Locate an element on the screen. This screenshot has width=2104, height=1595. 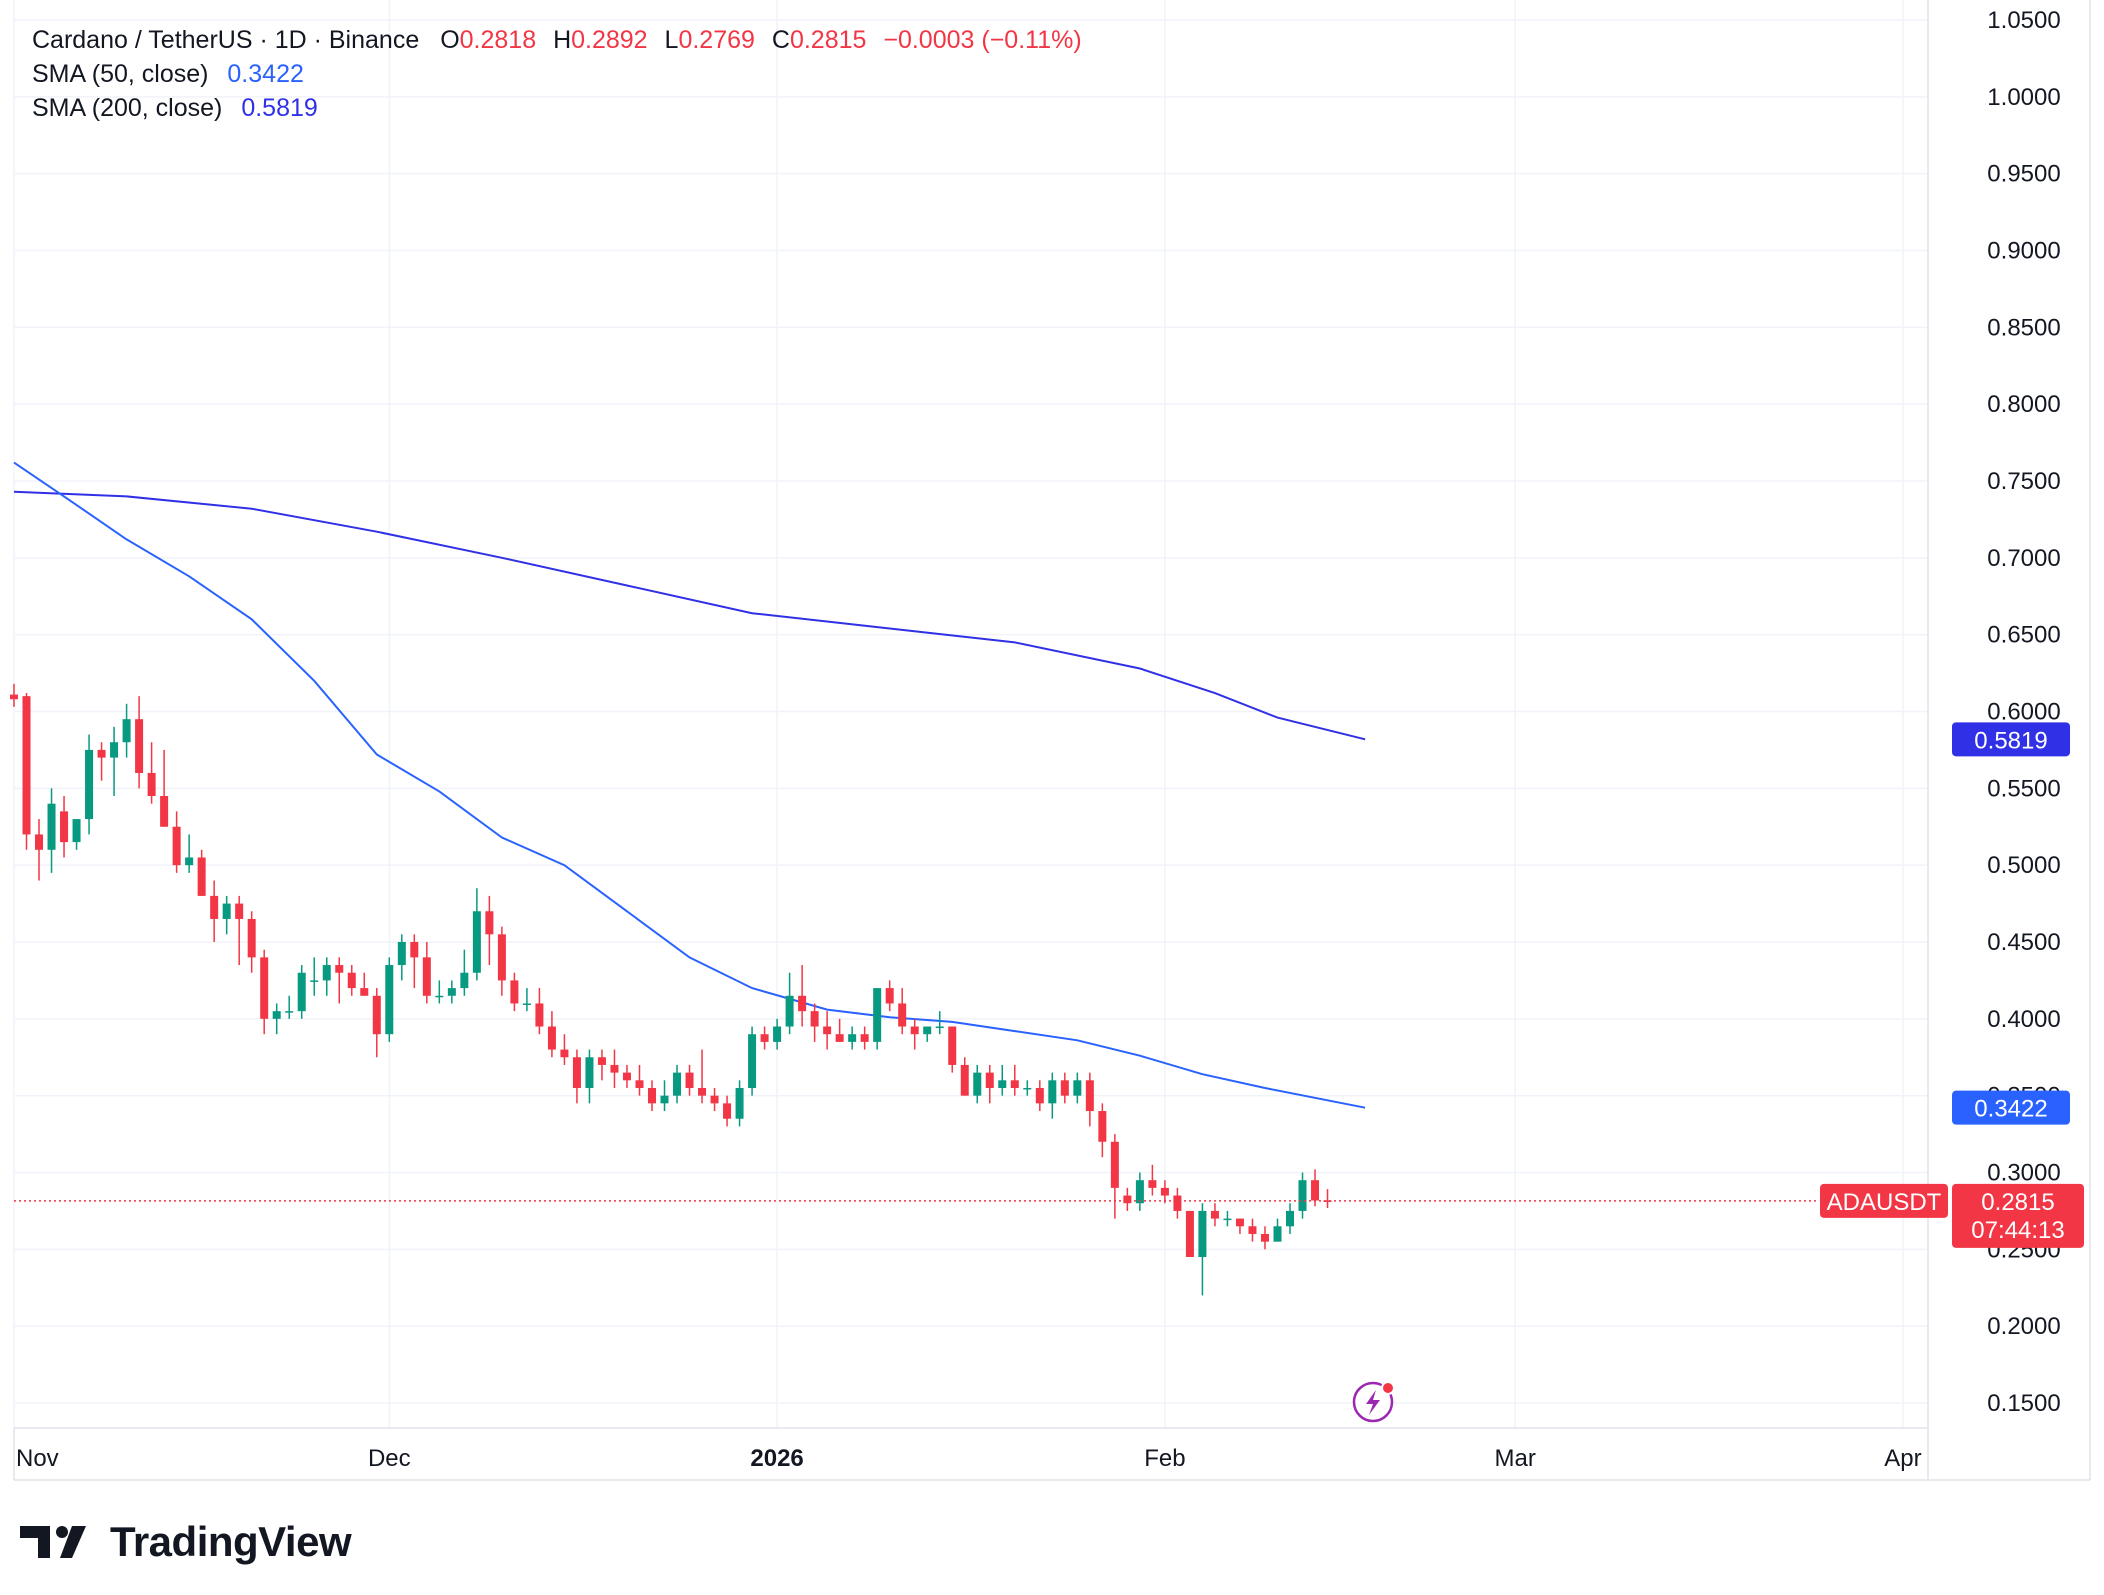
symbol-title: Cardano / TetherUS · 1D · Binance is located at coordinates (226, 40).